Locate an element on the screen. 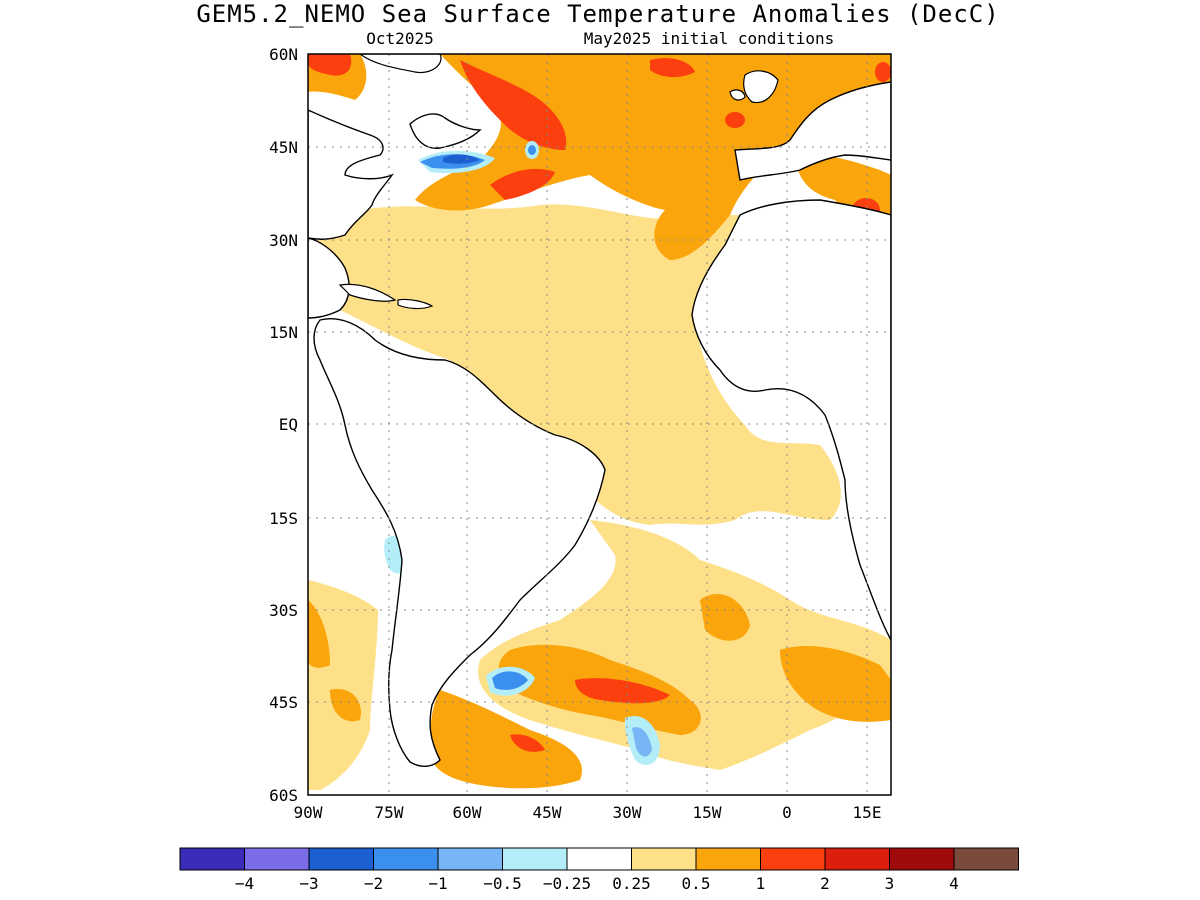 Image resolution: width=1200 pixels, height=900 pixels. x-tick-label: 75W is located at coordinates (389, 812).